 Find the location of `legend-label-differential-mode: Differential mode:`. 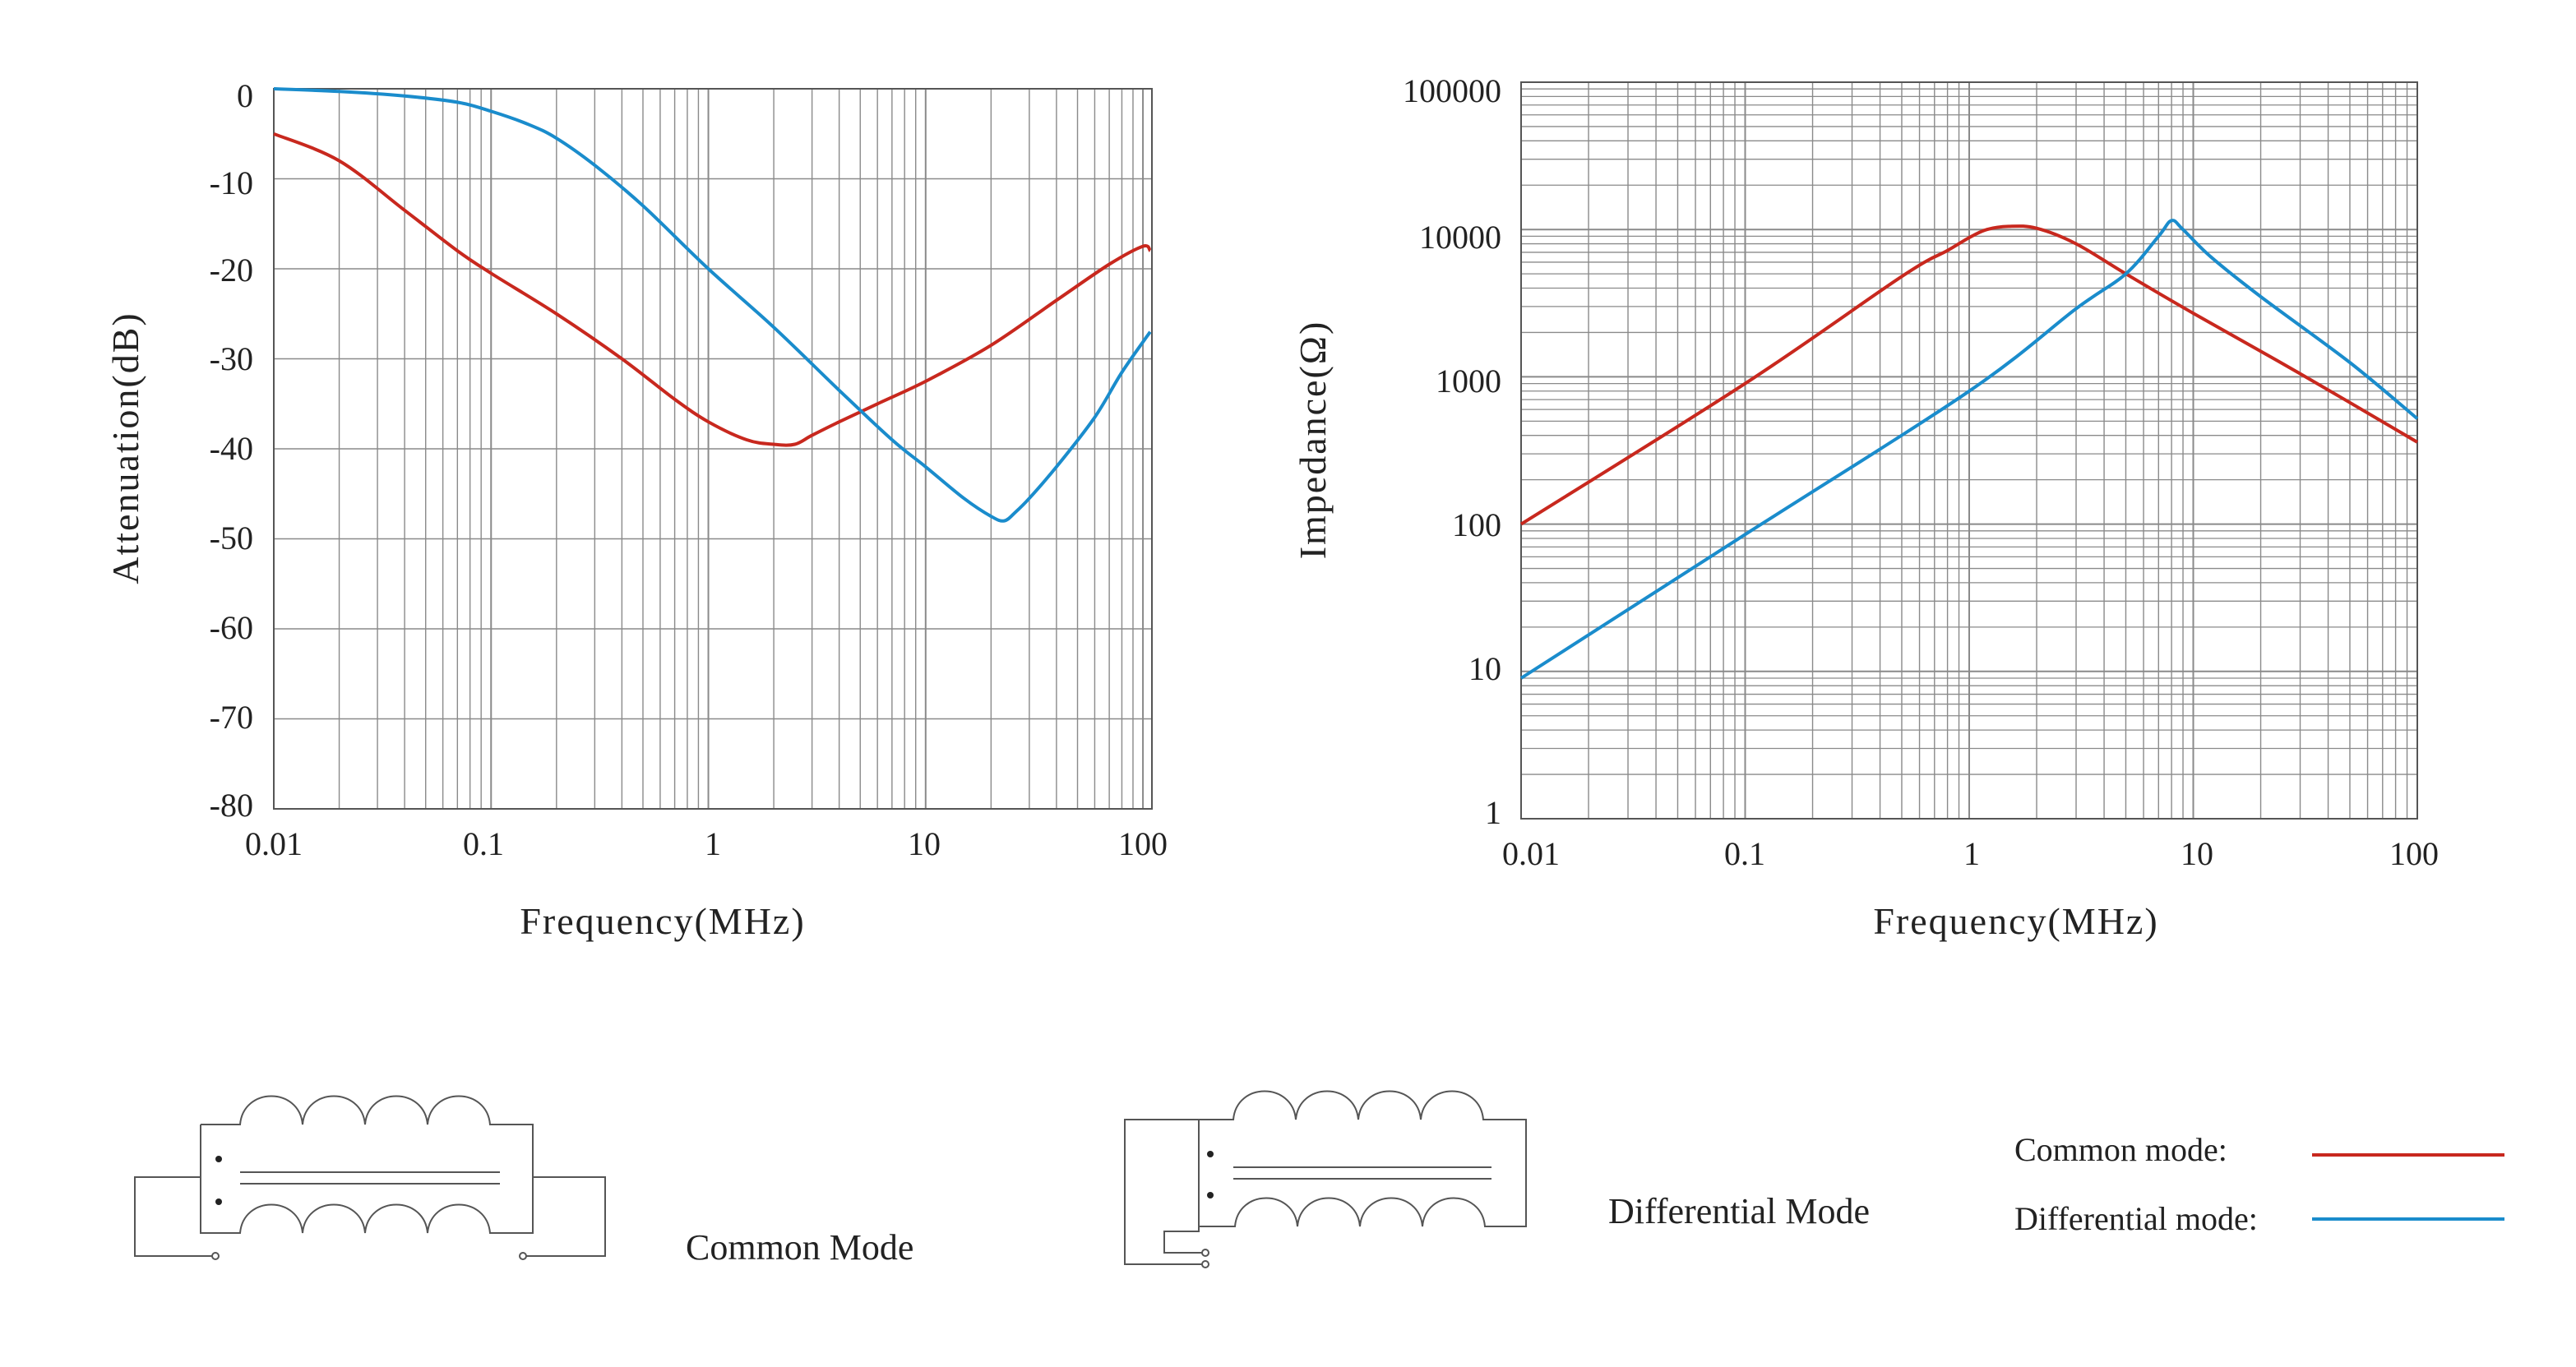

legend-label-differential-mode: Differential mode: is located at coordinates (2136, 1218).